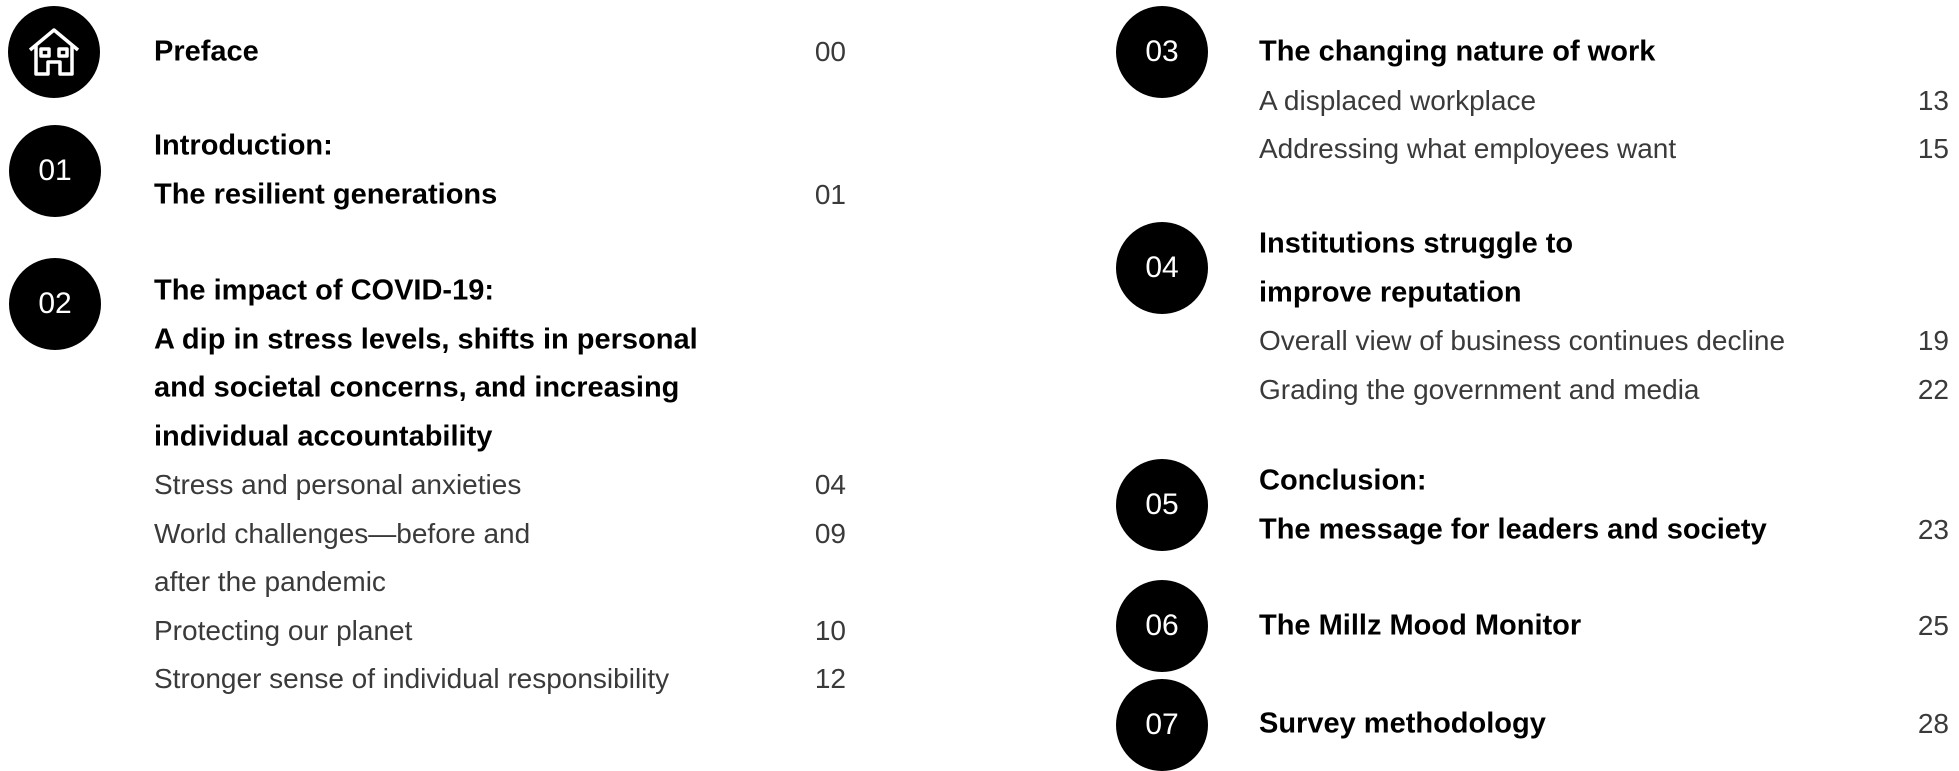  Describe the element at coordinates (1390, 292) in the screenshot. I see `section-title: improve reputation` at that location.